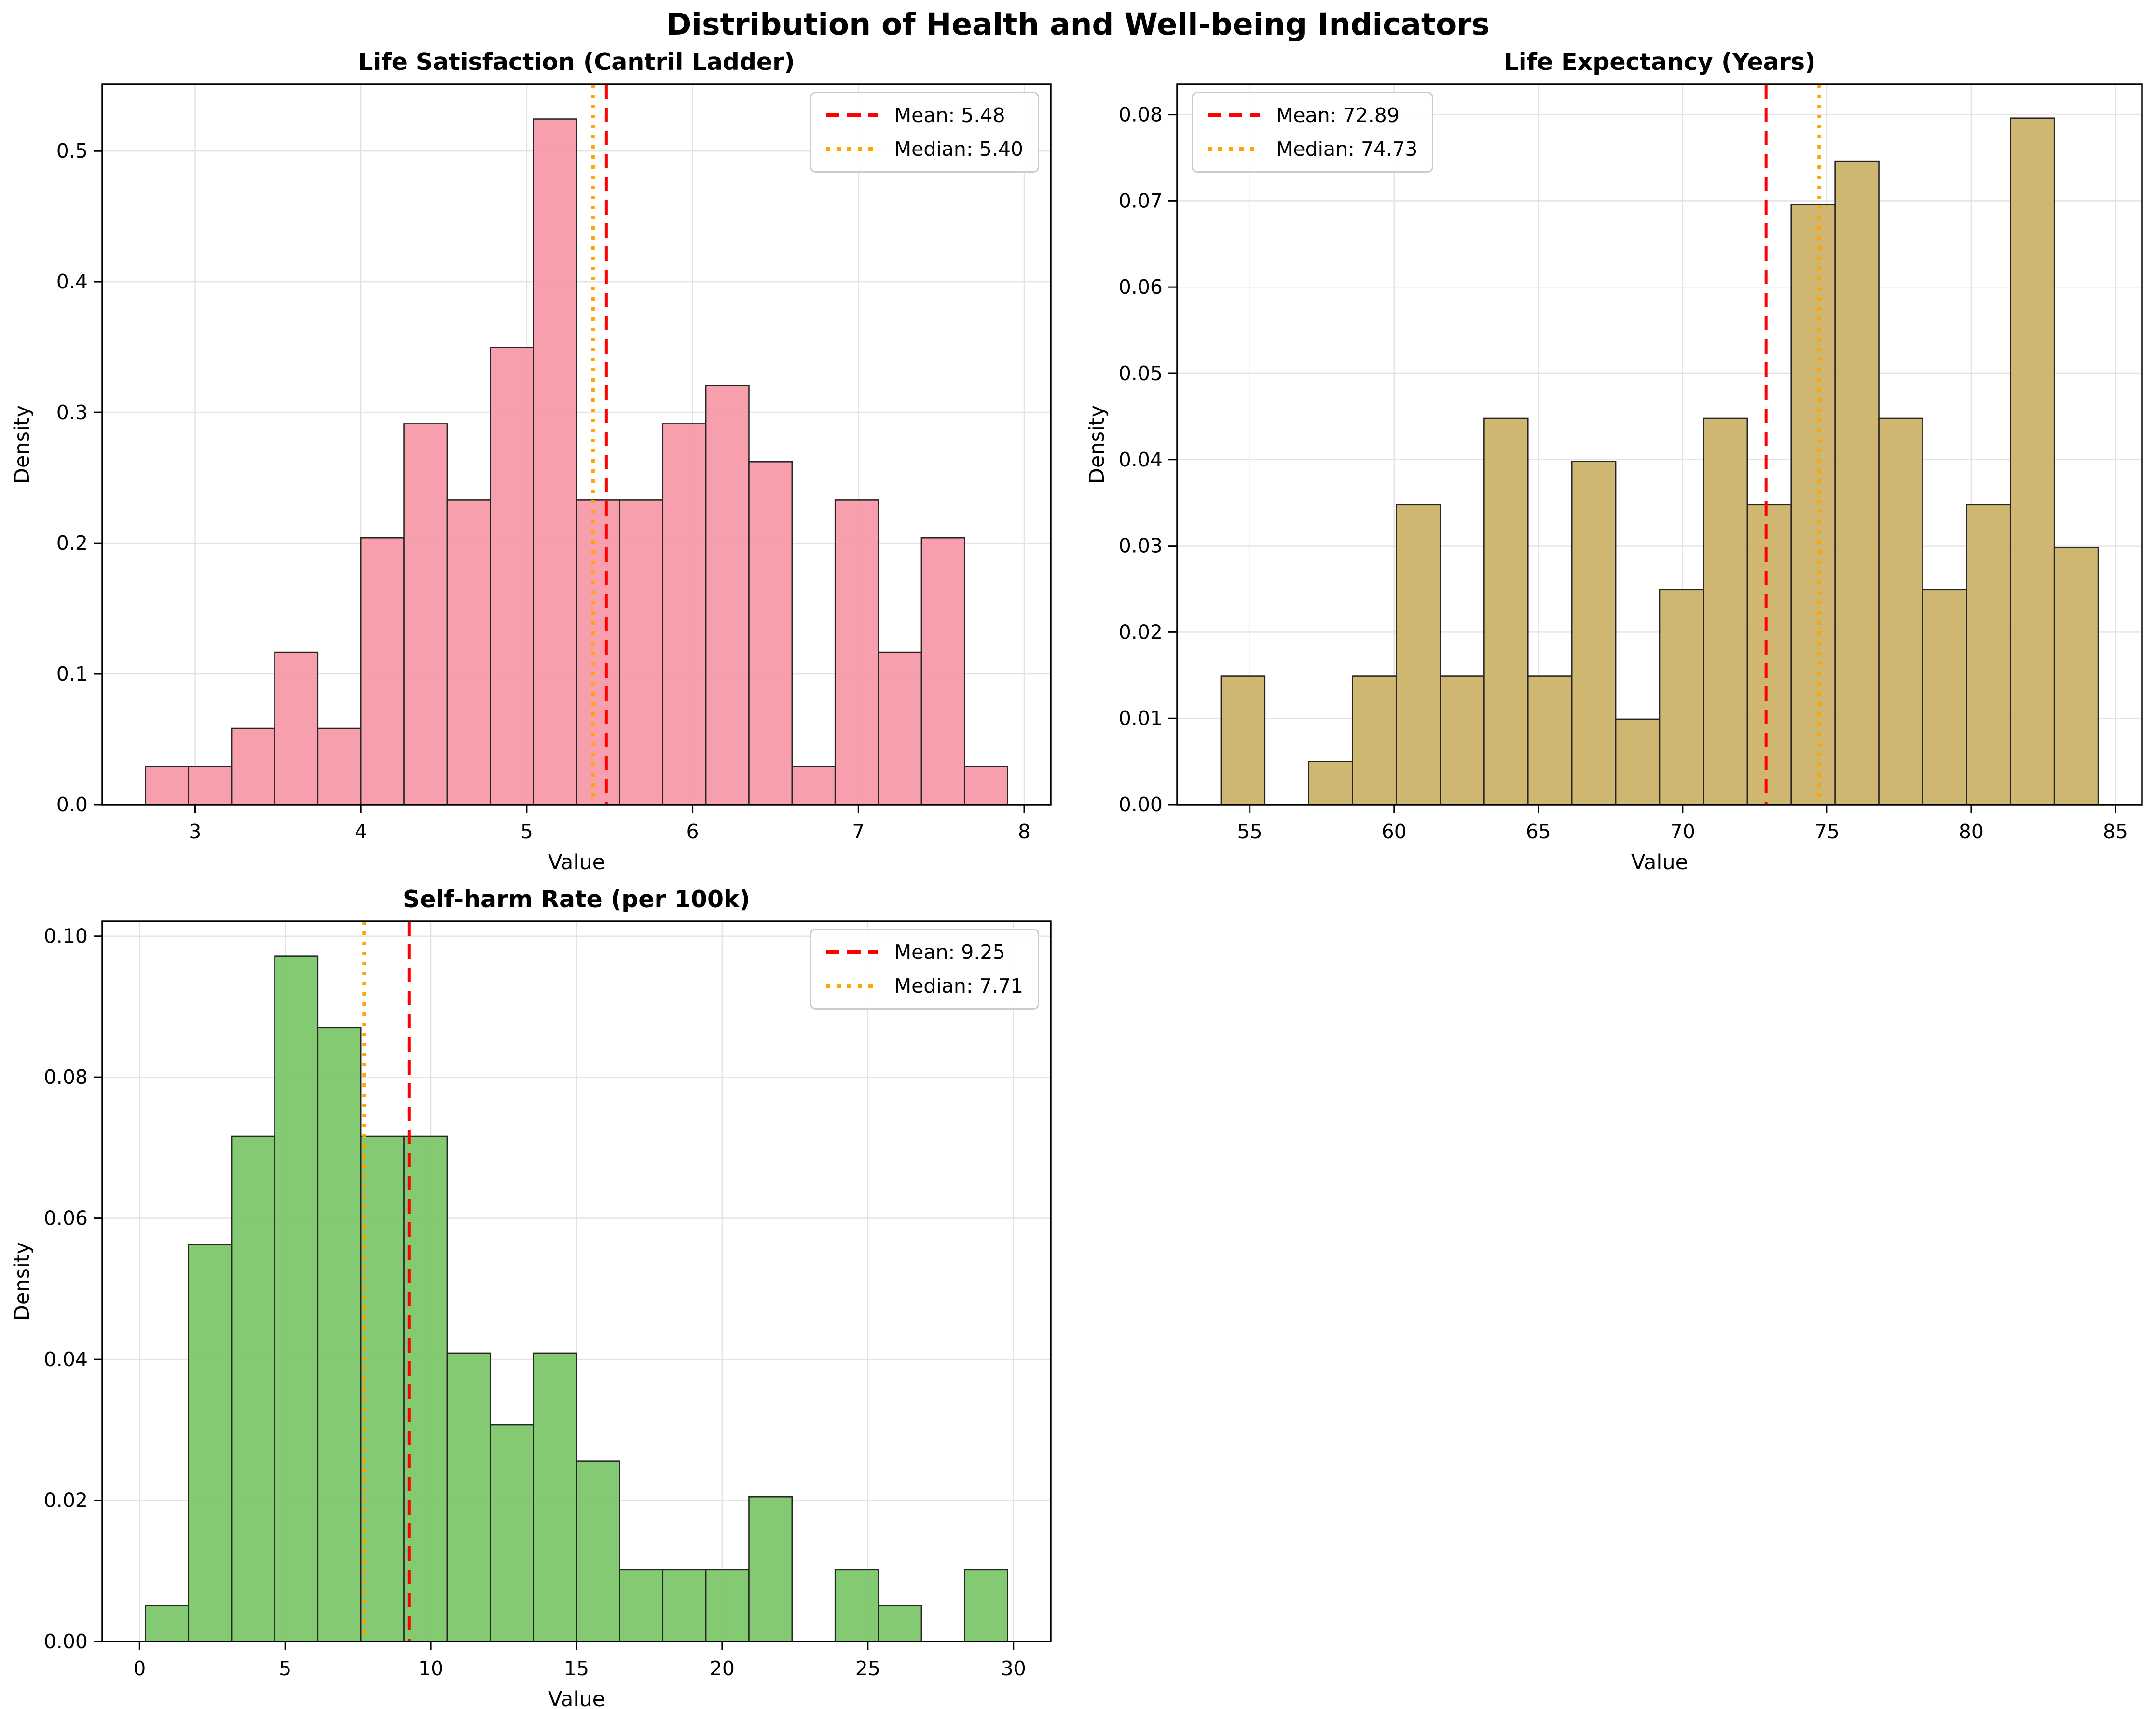 Image resolution: width=2156 pixels, height=1709 pixels. I want to click on subplot-title-self-harm: Self-harm Rate (per 100k), so click(576, 899).